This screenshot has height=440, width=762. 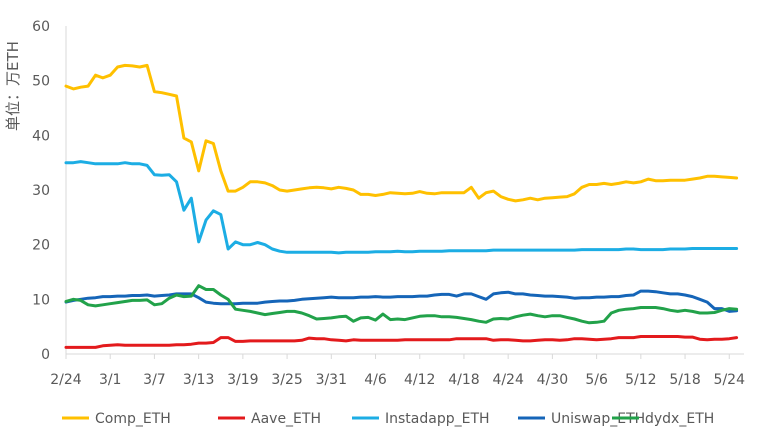 What do you see at coordinates (419, 380) in the screenshot?
I see `x-tick-label: 4/12` at bounding box center [419, 380].